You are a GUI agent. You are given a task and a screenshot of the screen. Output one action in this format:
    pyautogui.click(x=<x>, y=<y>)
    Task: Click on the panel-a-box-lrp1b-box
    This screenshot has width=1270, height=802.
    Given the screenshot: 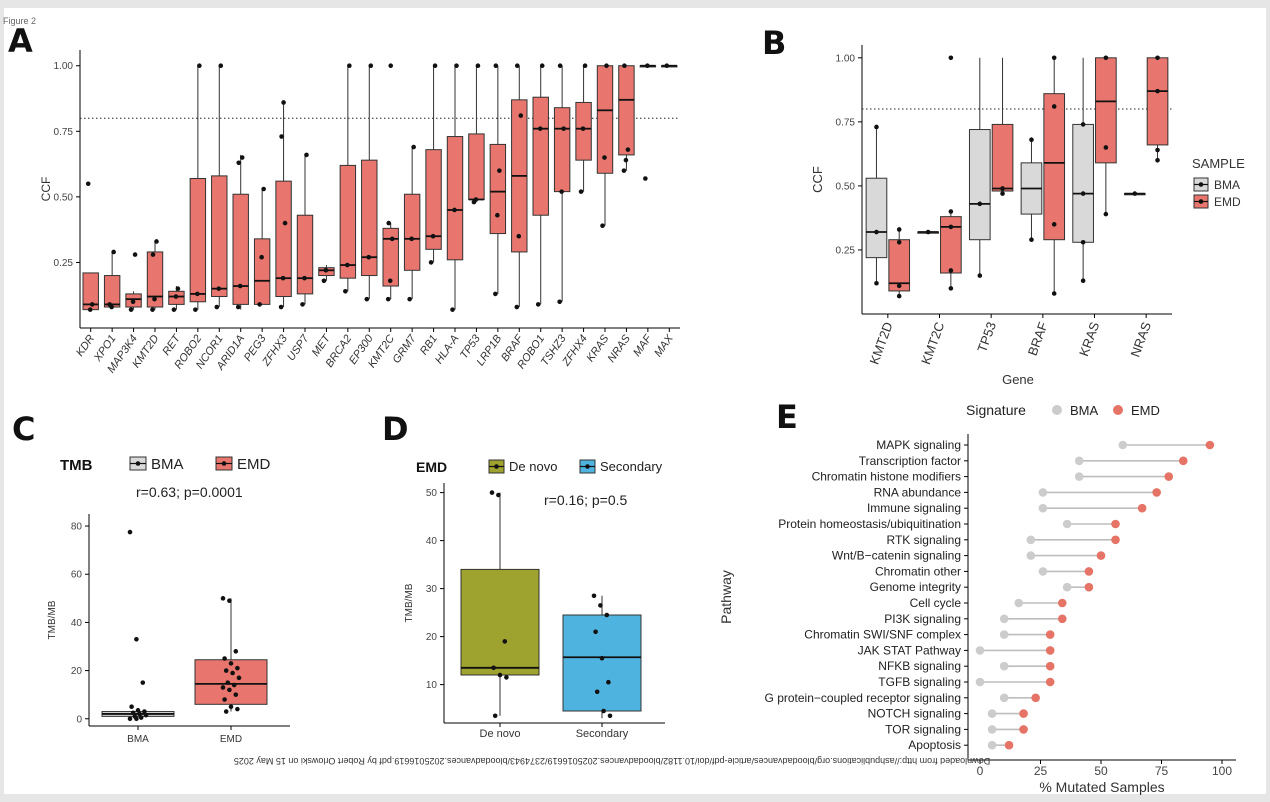 What is the action you would take?
    pyautogui.click(x=498, y=189)
    